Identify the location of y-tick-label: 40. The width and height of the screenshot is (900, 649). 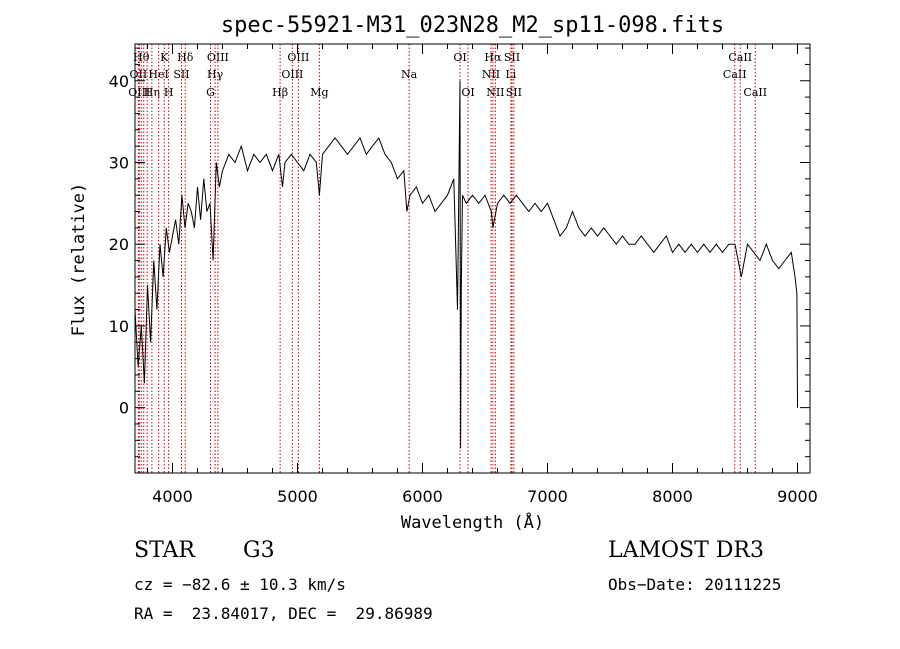
(119, 81).